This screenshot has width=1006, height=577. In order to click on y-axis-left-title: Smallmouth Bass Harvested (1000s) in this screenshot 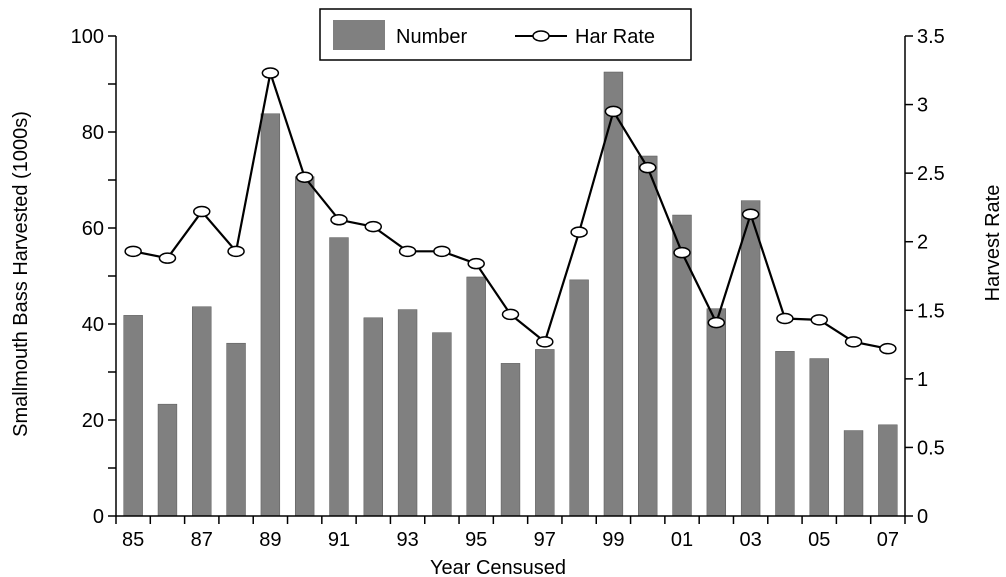, I will do `click(21, 274)`.